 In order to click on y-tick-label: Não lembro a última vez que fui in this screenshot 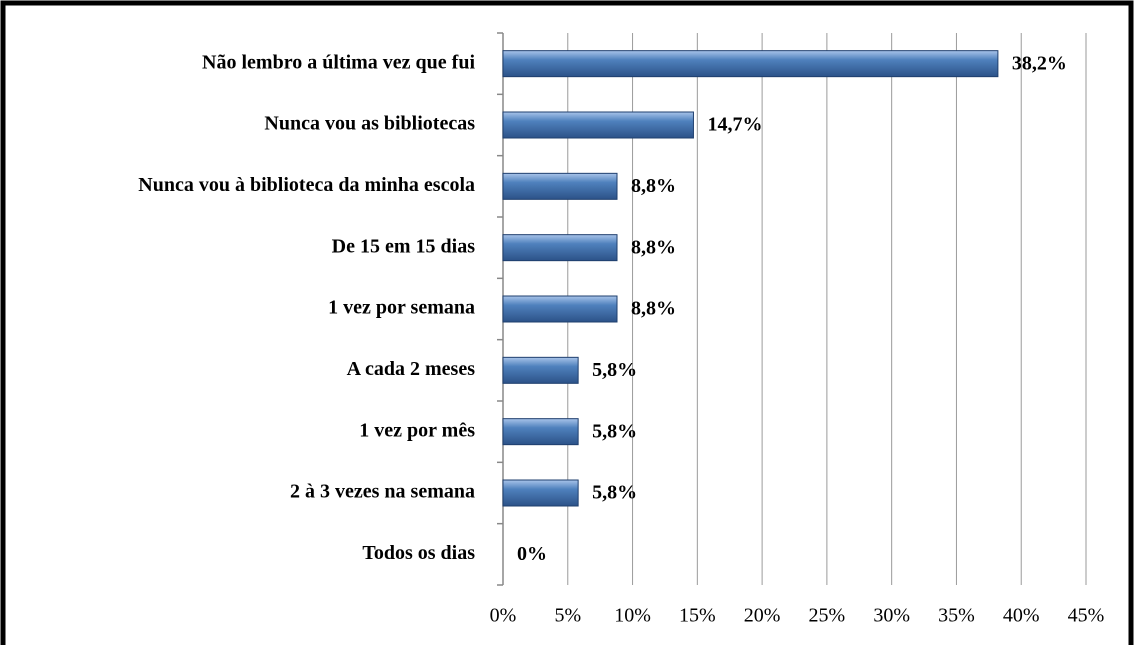, I will do `click(338, 62)`.